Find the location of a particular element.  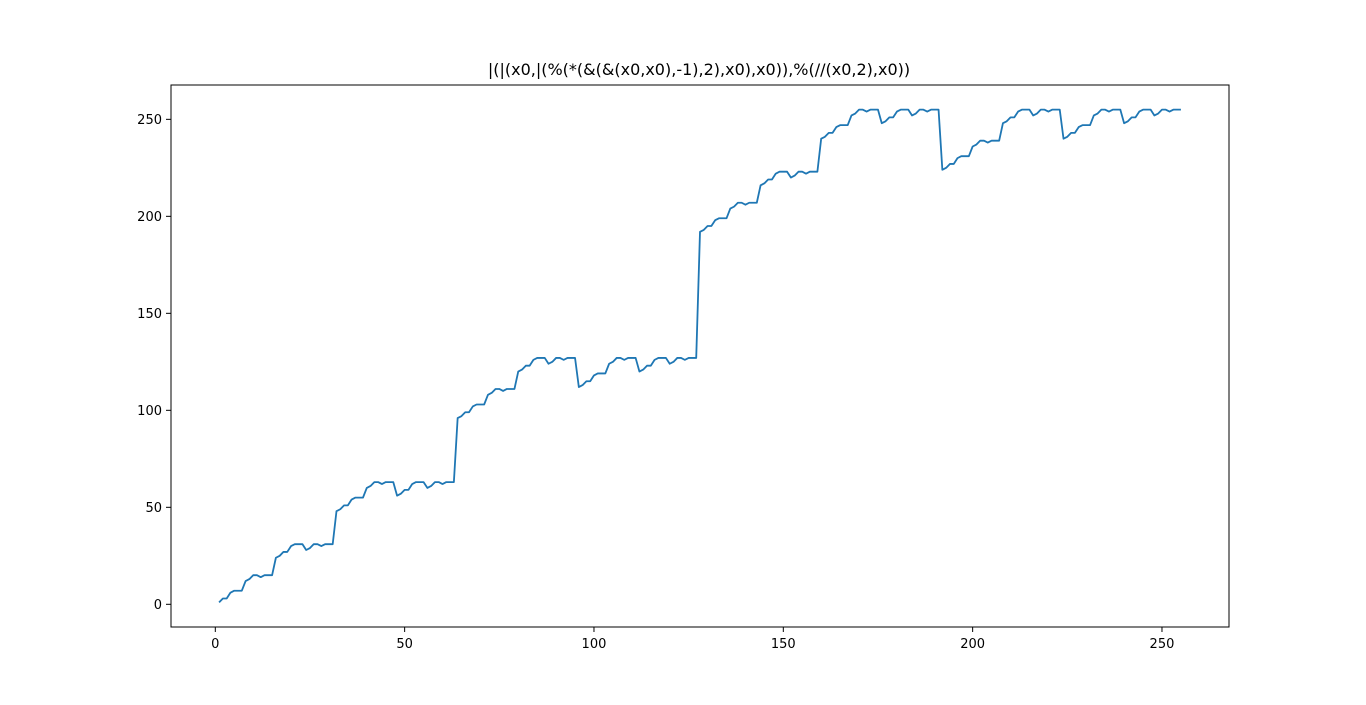

x-tick-label: 200 is located at coordinates (972, 644).